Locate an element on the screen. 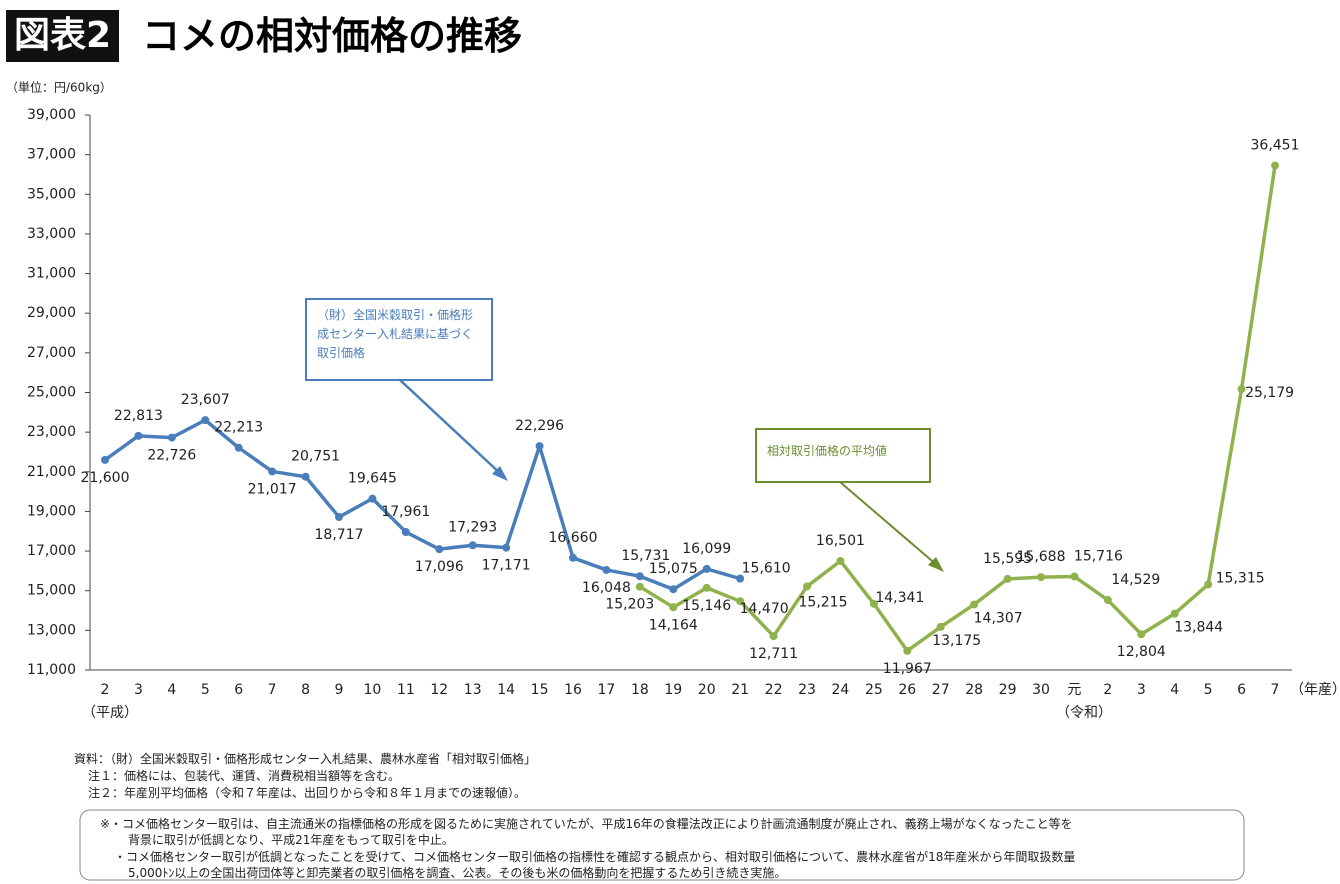 The image size is (1340, 884). x-tick-label: 20 is located at coordinates (707, 690).